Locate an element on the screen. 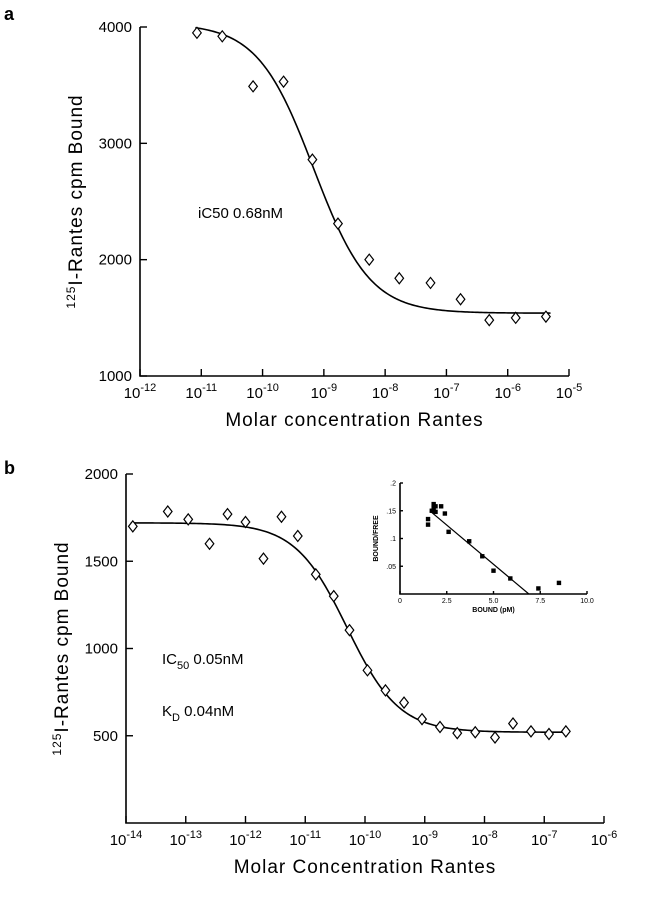 This screenshot has height=910, width=655. panel-b-letter: b is located at coordinates (9, 468).